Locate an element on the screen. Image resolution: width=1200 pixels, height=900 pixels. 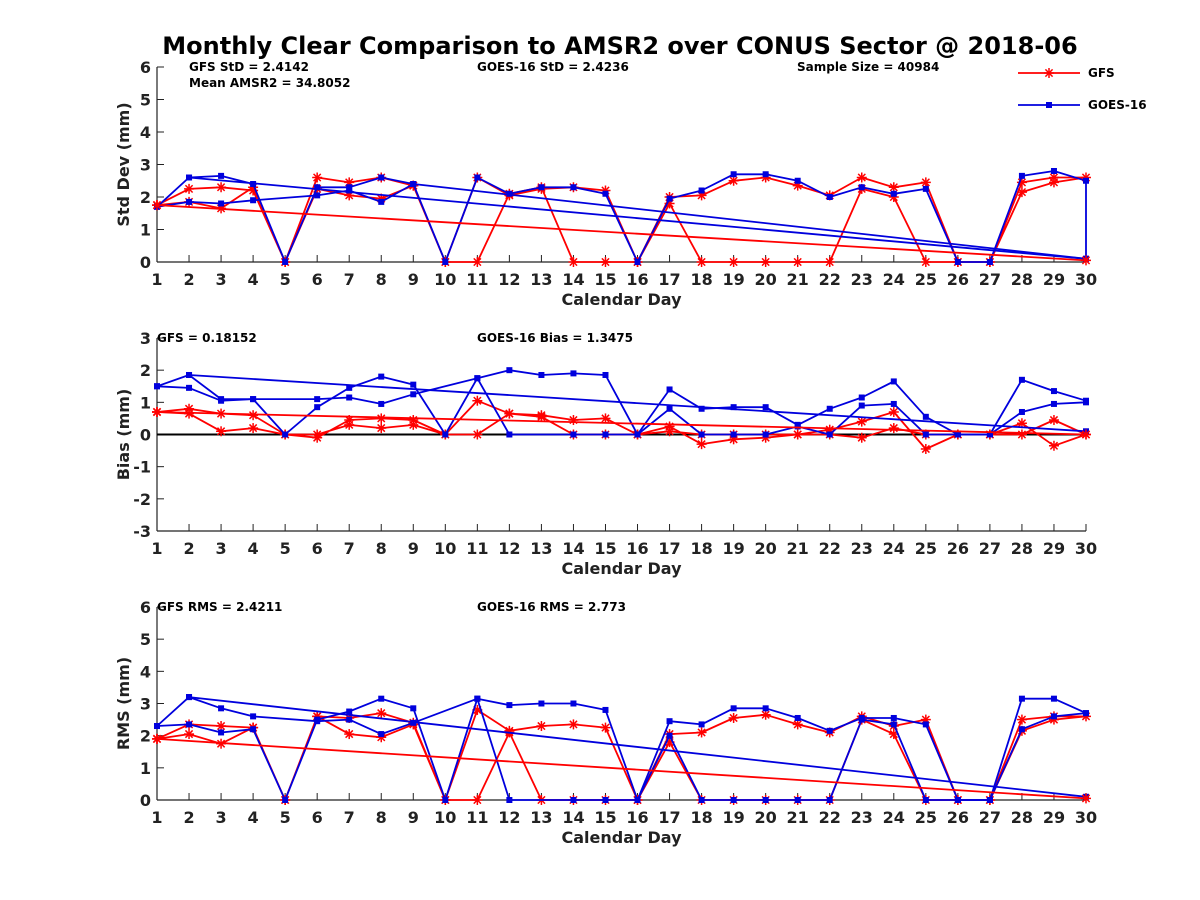
y-tick-label: 1 is located at coordinates (145, 230).